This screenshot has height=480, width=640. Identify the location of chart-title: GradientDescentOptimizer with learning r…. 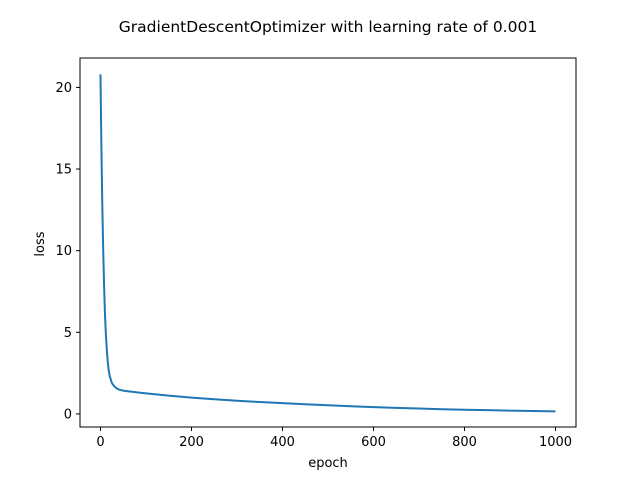
(328, 27).